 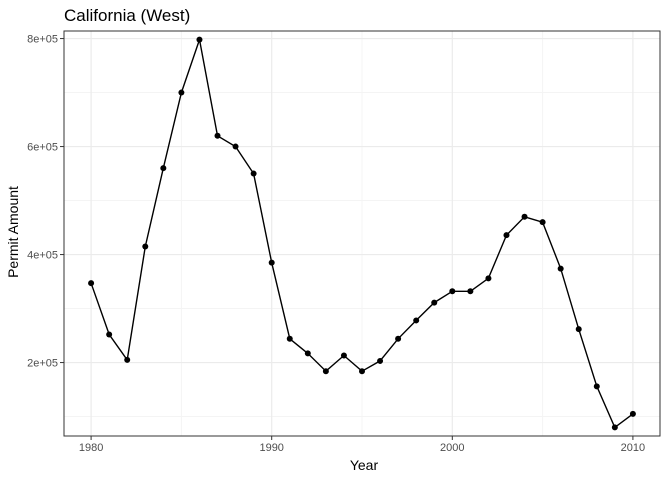 I want to click on x-tick-label: 2000, so click(x=452, y=448).